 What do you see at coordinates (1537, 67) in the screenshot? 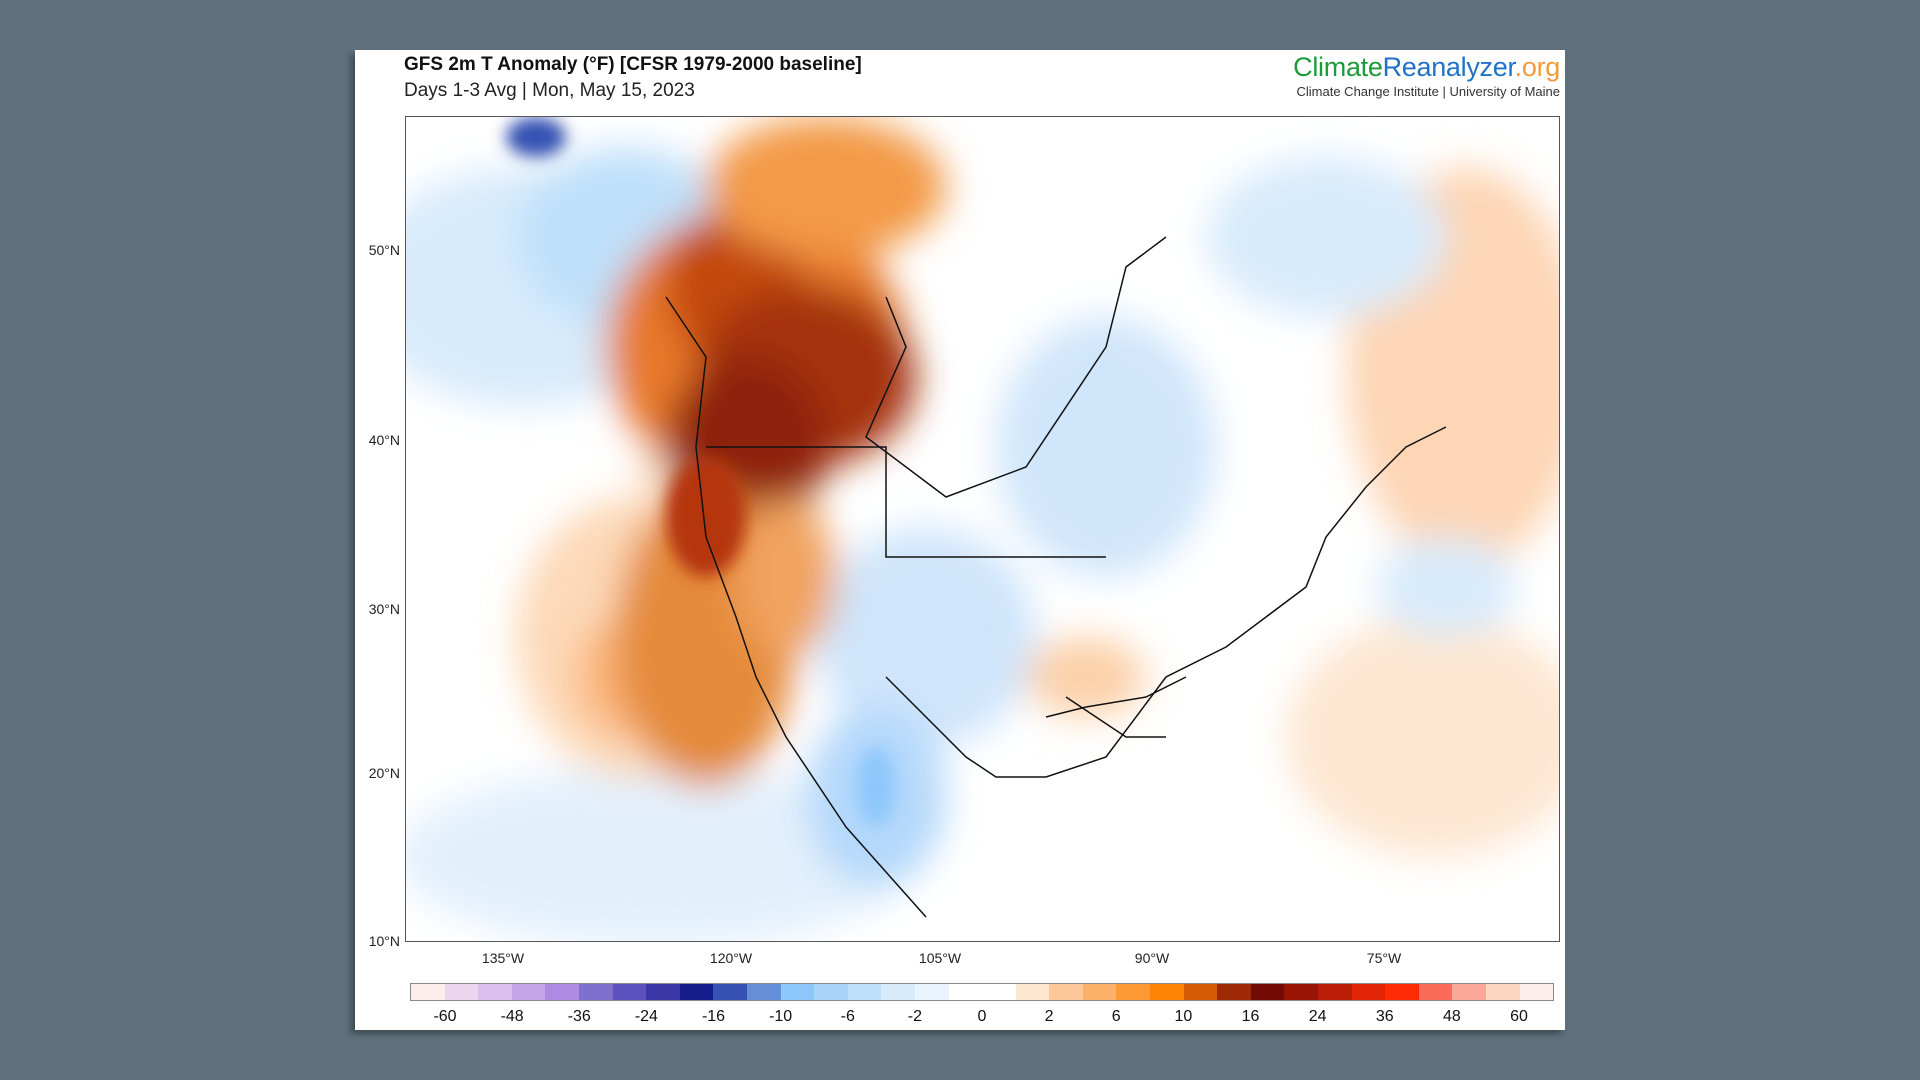
I see `logo-part-org: .org` at bounding box center [1537, 67].